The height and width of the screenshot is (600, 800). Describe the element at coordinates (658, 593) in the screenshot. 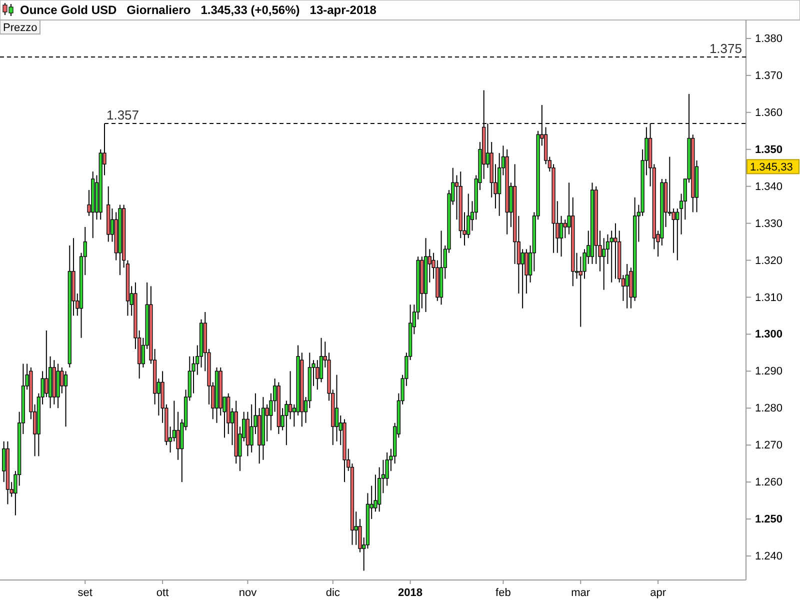

I see `x-tick-label: apr` at that location.